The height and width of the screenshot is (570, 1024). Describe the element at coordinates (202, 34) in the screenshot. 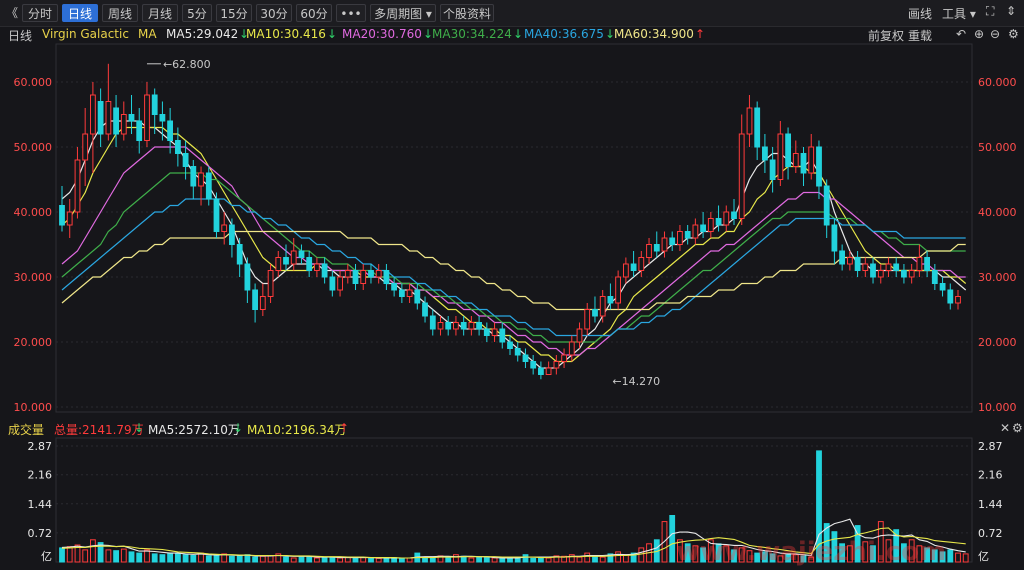

I see `ma-legend-item: MA5:29.042` at that location.